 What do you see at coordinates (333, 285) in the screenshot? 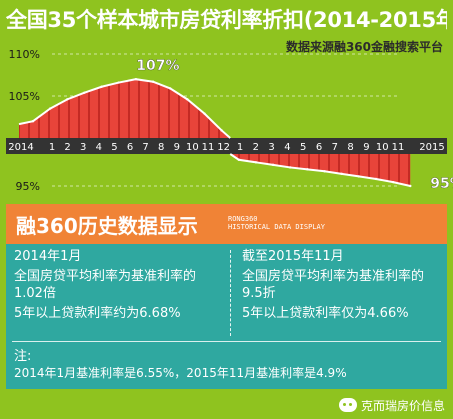
I see `stats-2015-line1: 全国房贷平均利率为基准利率的9.5折` at bounding box center [333, 285].